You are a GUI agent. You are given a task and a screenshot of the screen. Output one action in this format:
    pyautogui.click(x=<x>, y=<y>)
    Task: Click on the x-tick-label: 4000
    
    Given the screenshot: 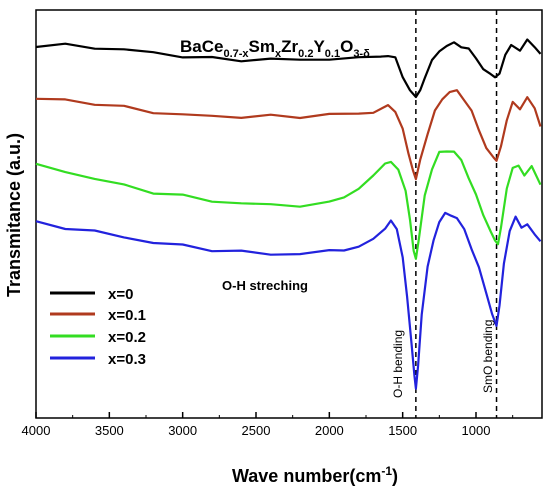 What is the action you would take?
    pyautogui.click(x=36, y=430)
    